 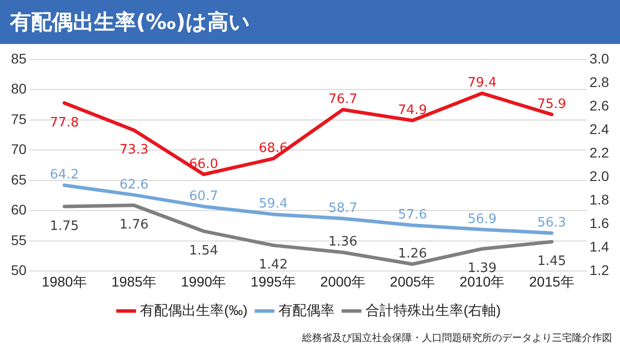 What do you see at coordinates (551, 262) in the screenshot?
I see `data-label: 1.45` at bounding box center [551, 262].